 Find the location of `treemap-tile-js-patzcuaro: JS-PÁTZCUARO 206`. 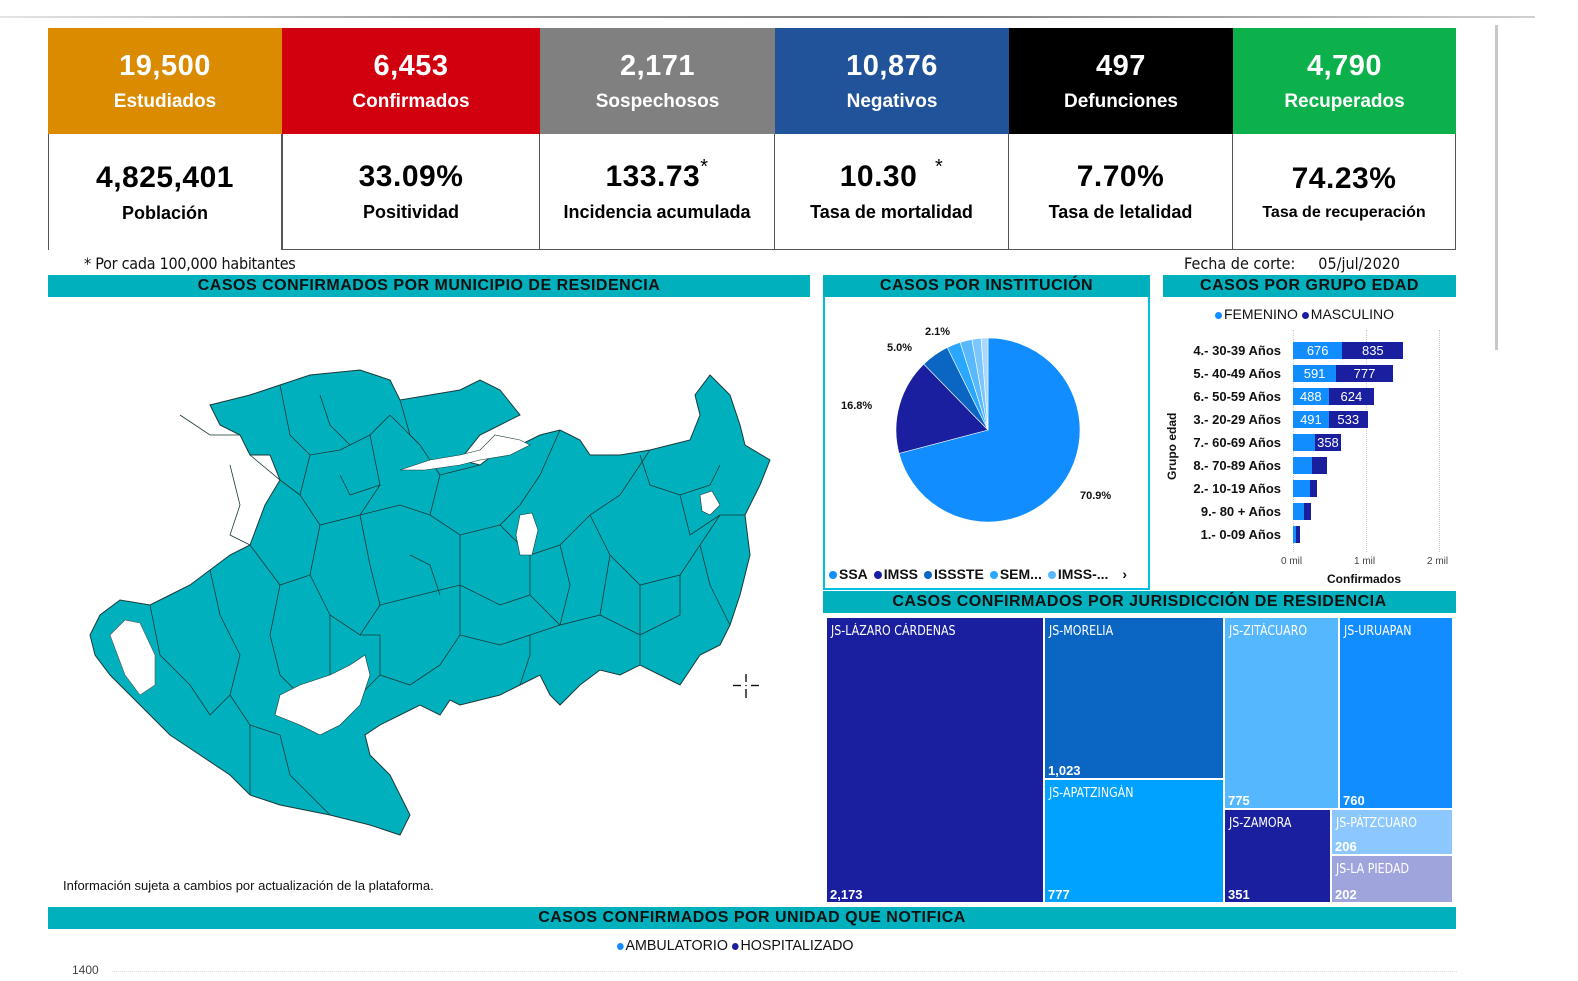

treemap-tile-js-patzcuaro: JS-PÁTZCUARO 206 is located at coordinates (1392, 832).